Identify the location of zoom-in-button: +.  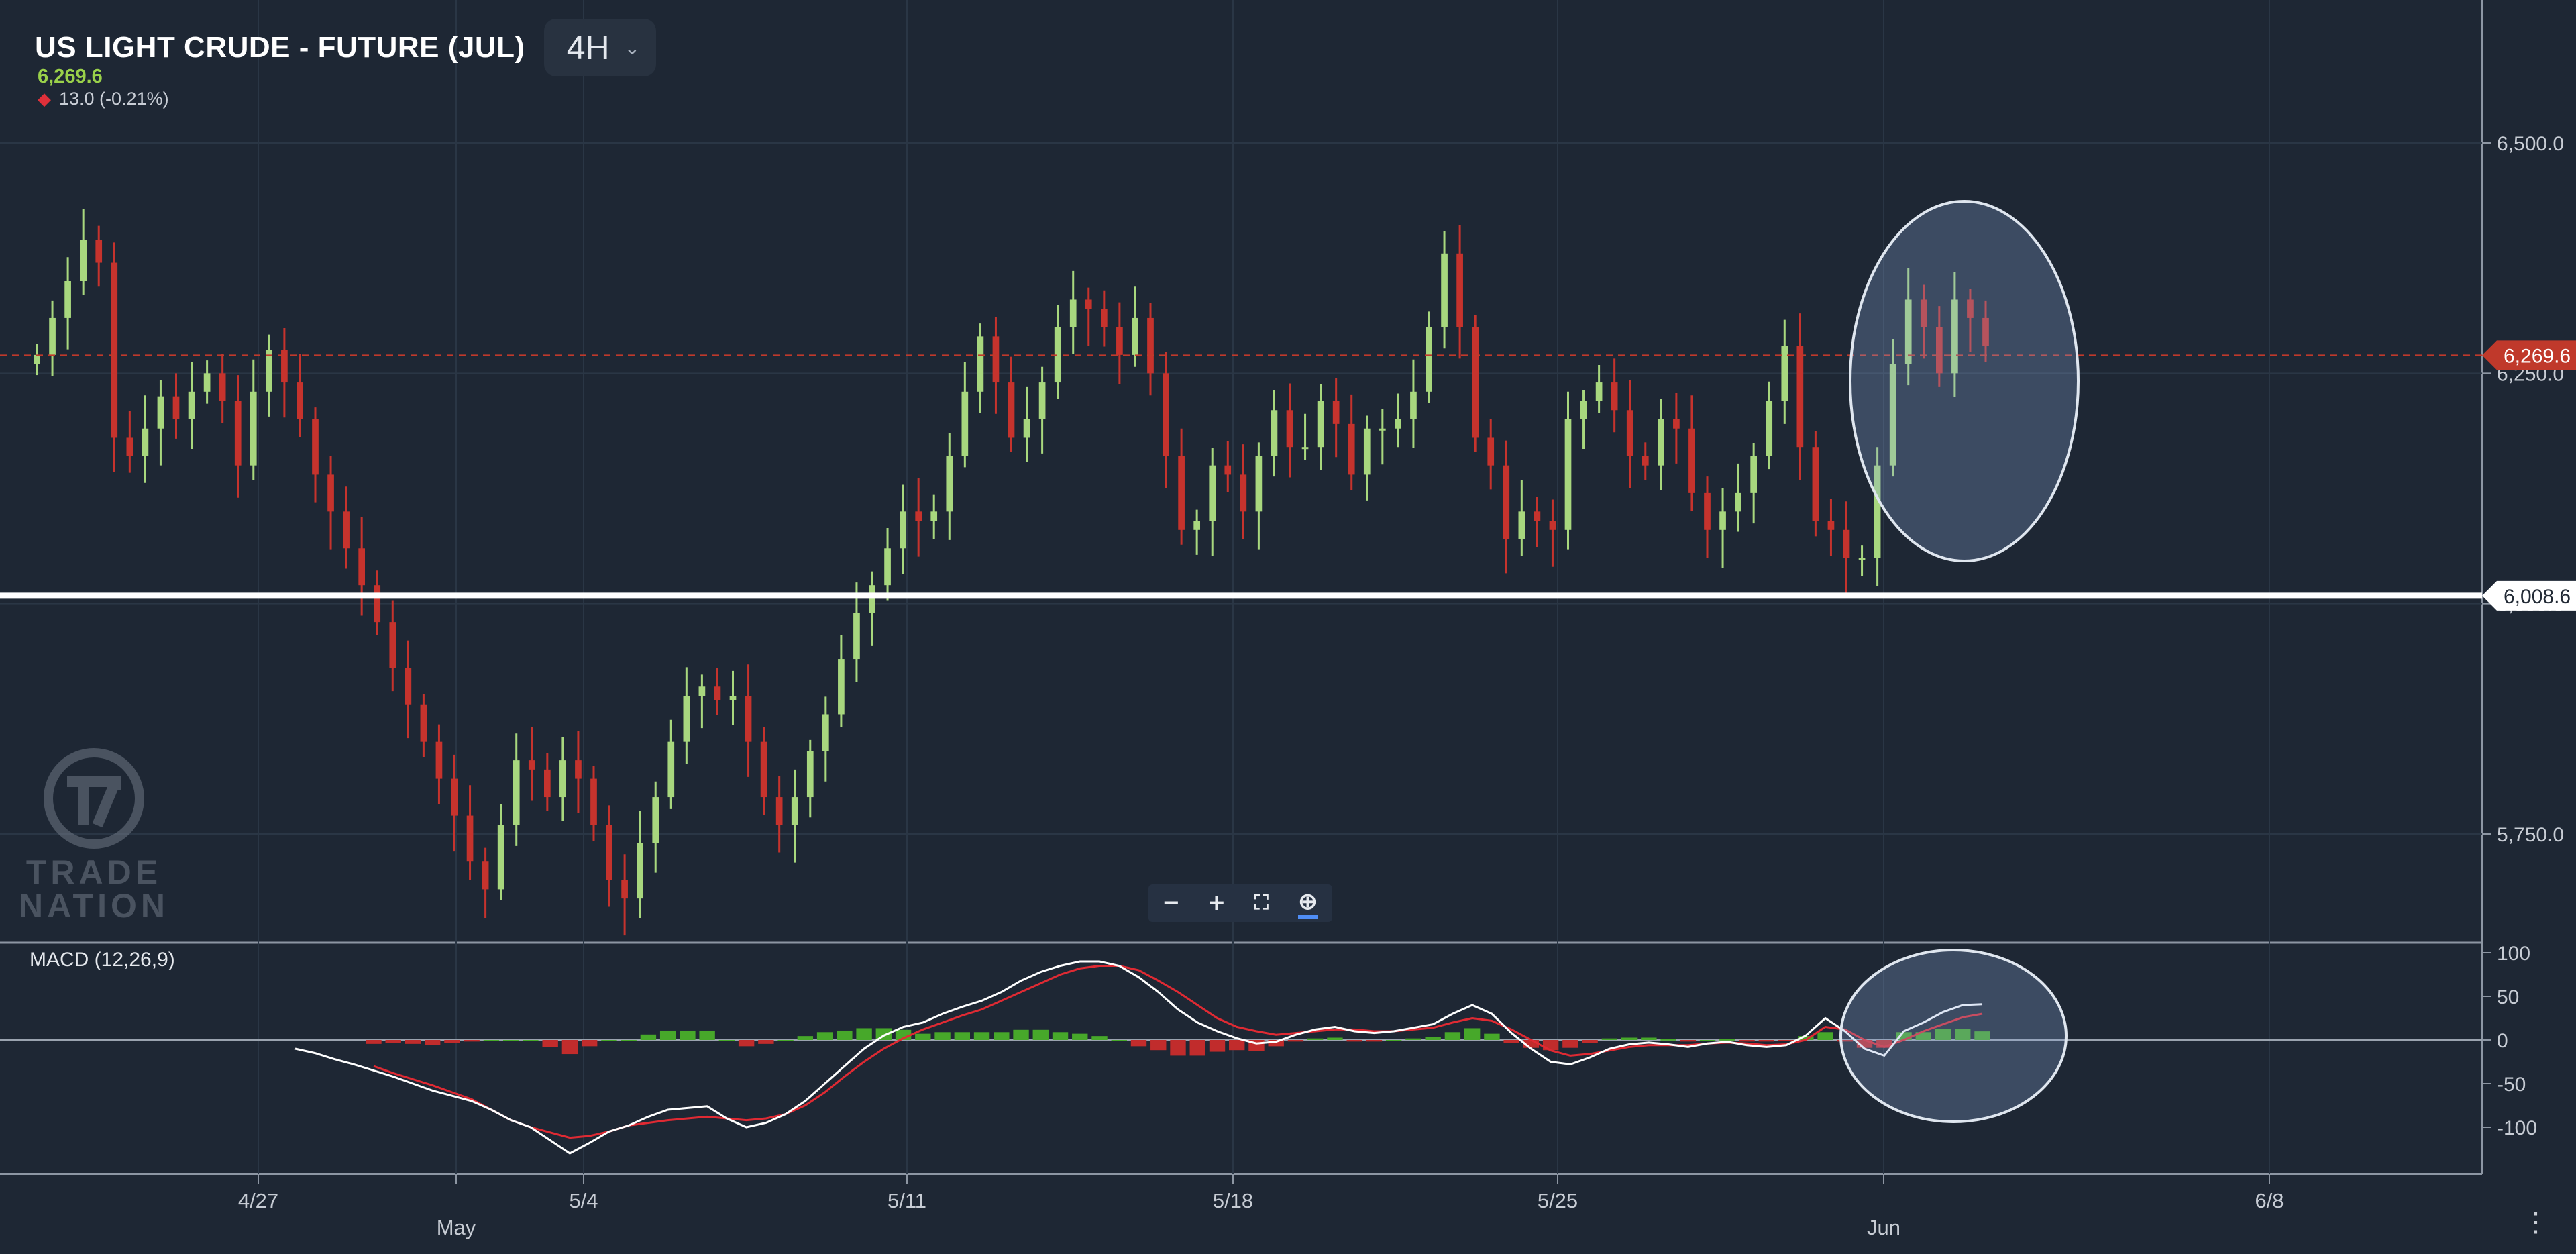
(1217, 903).